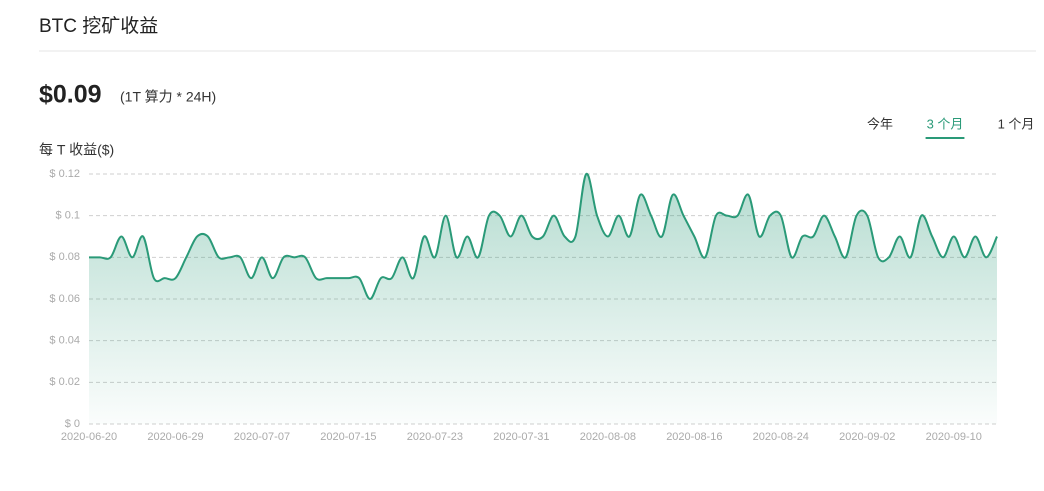  I want to click on x-tick-label: 2020-06-20, so click(89, 437).